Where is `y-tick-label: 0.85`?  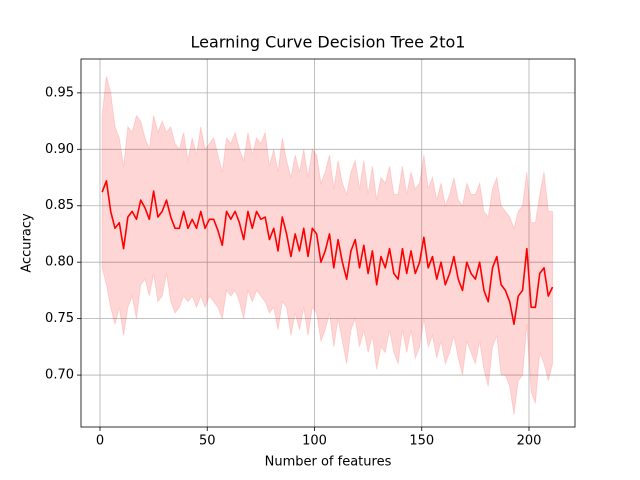
y-tick-label: 0.85 is located at coordinates (59, 205).